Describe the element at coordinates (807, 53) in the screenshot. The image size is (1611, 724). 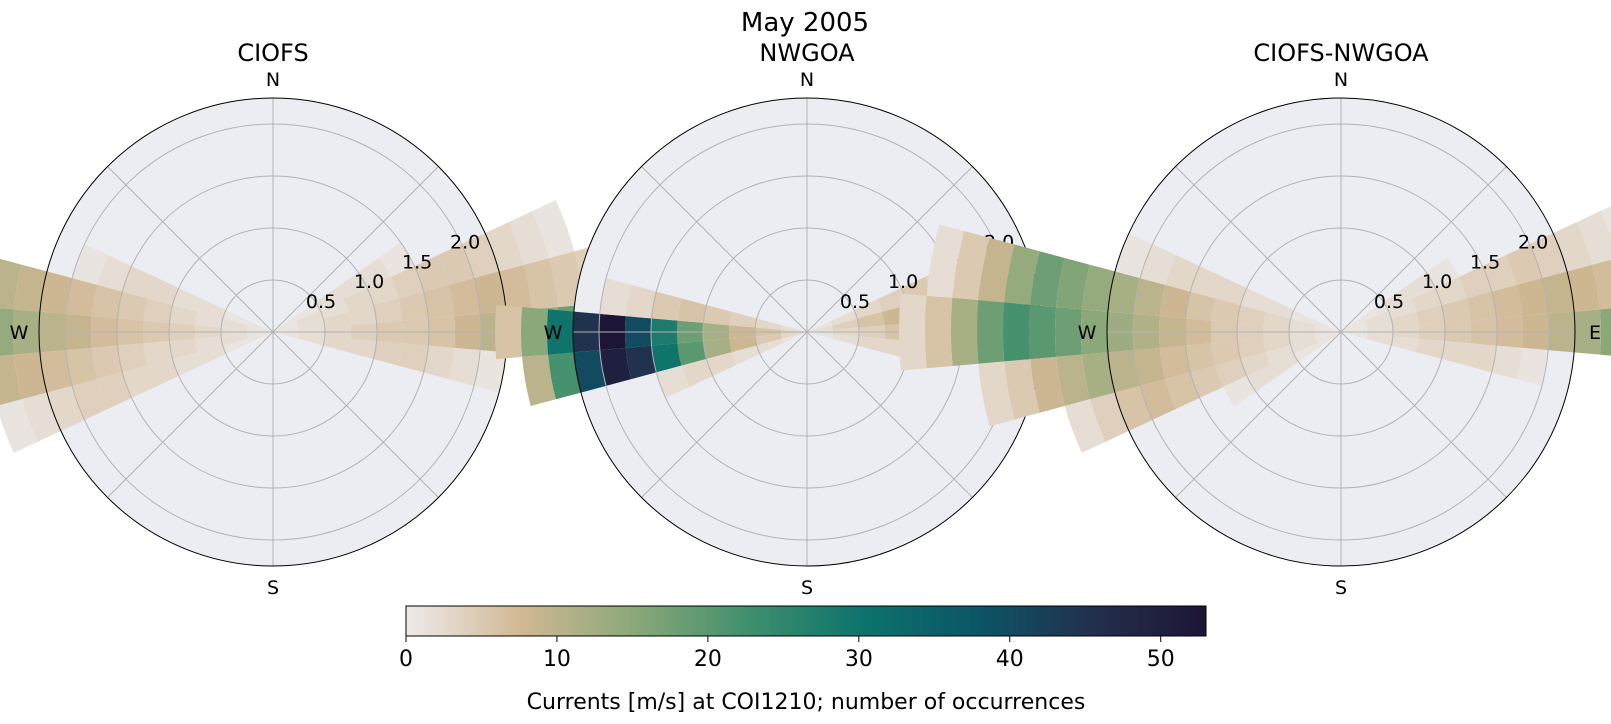
I see `panel-title: NWGOA` at that location.